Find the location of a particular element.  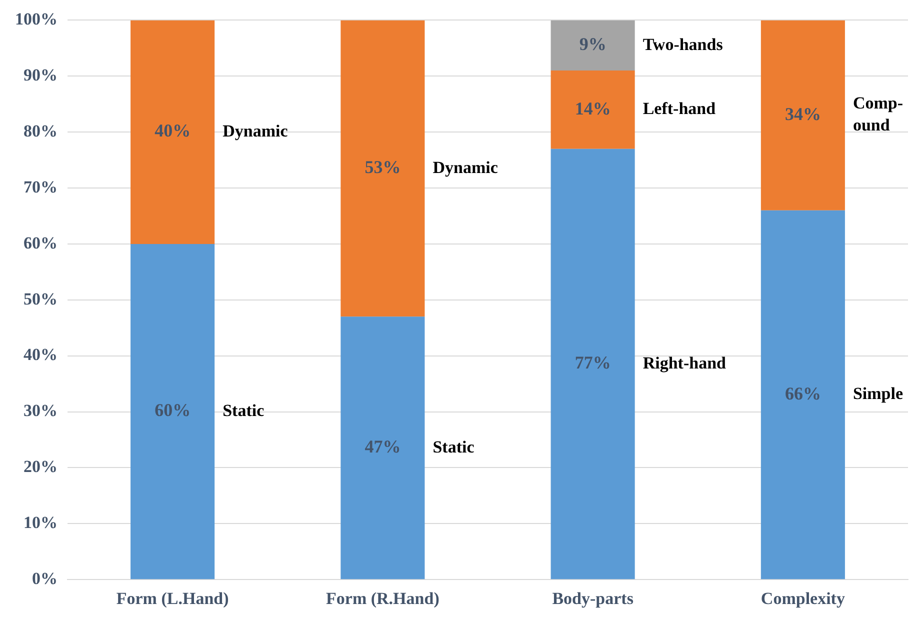

y-tick-label: 100% is located at coordinates (36, 19).